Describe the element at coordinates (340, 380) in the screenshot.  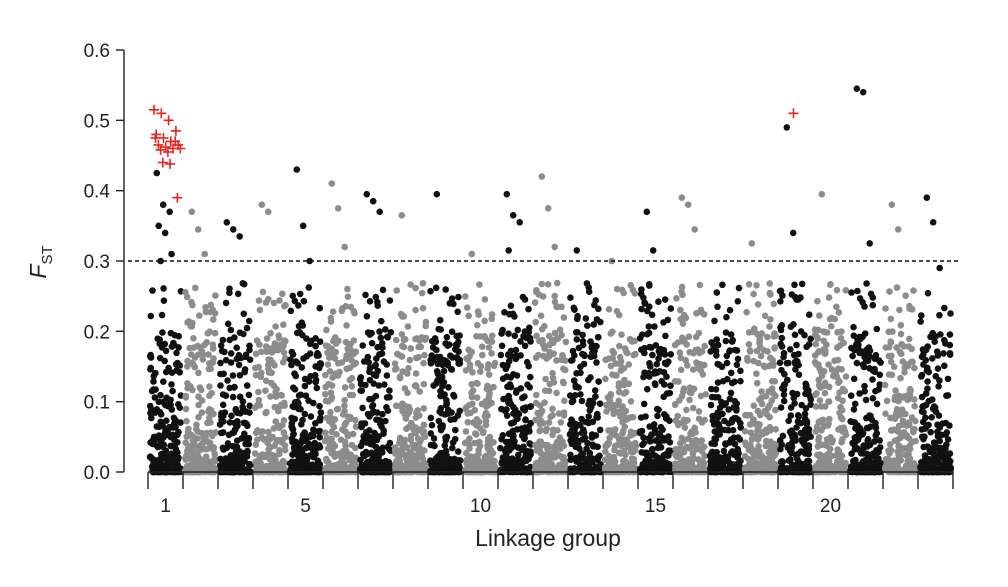
I see `linkage-group-6-points` at that location.